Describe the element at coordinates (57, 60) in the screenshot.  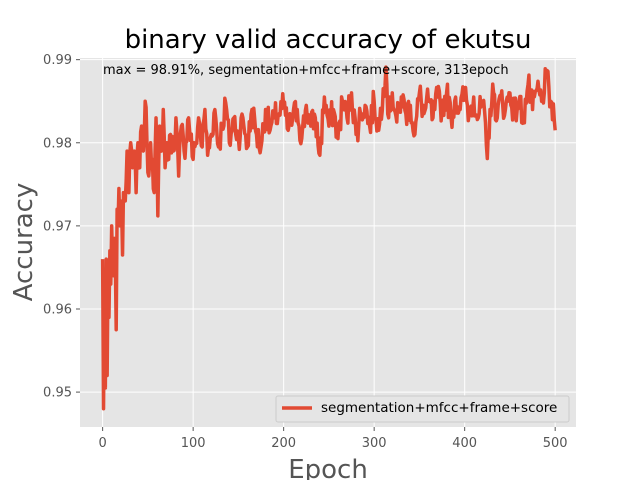
I see `y-tick-label: 0.99` at that location.